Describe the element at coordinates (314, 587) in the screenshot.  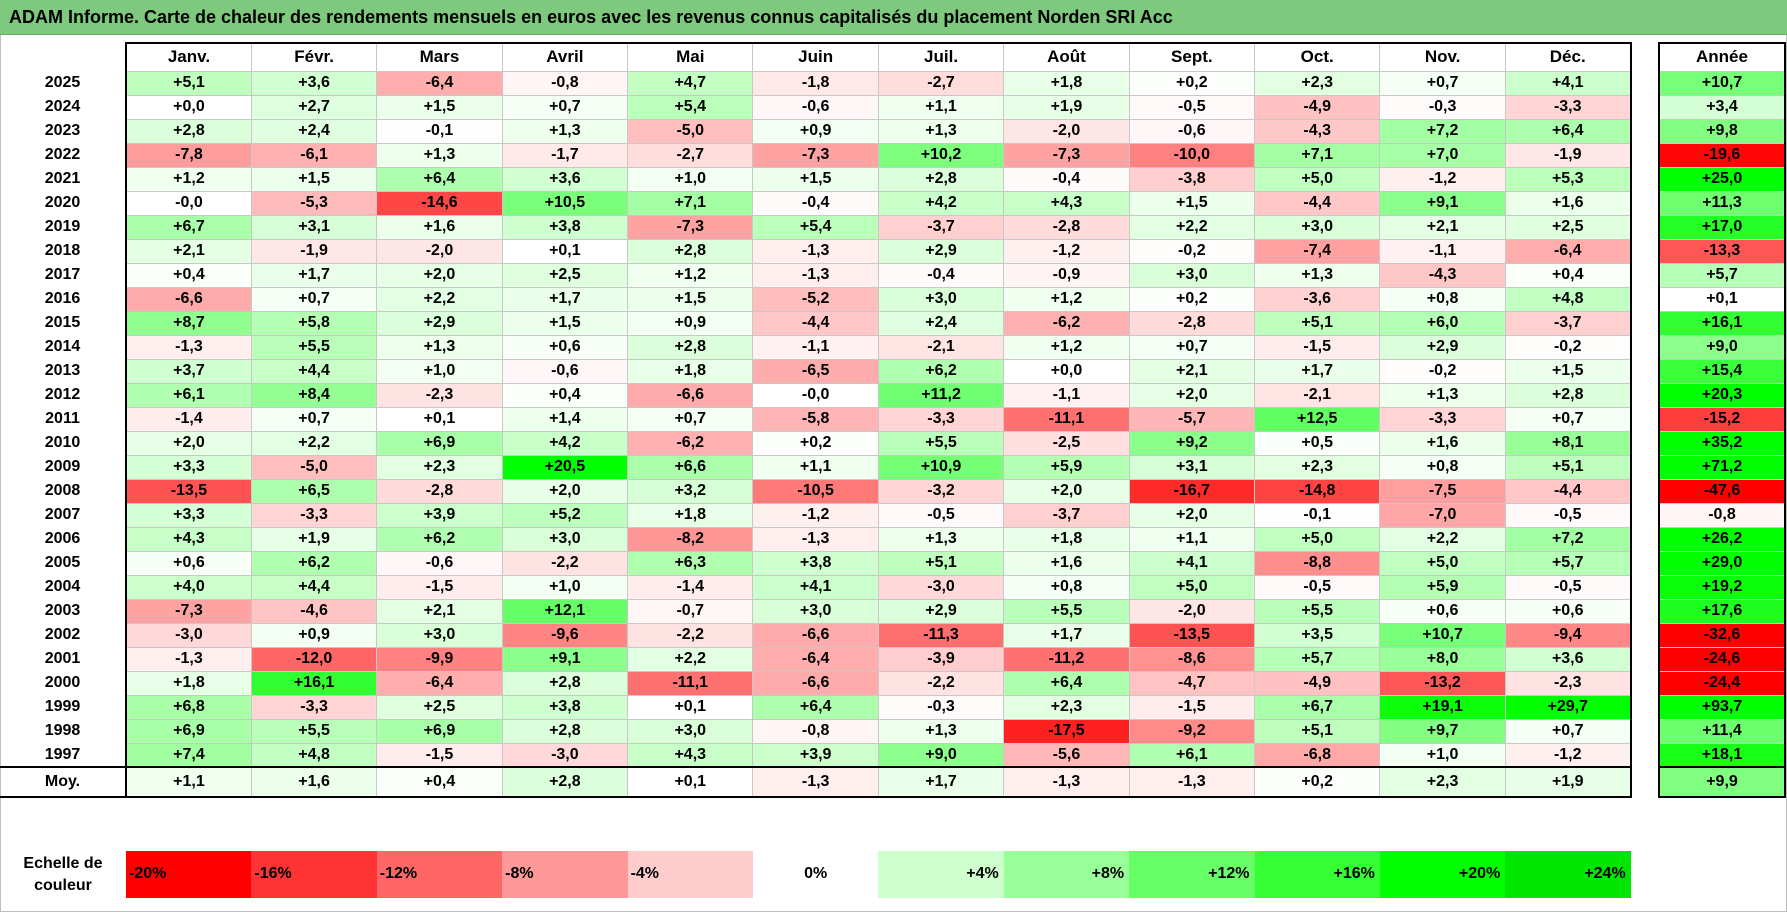
I see `heatmap-cell: +4,4` at that location.